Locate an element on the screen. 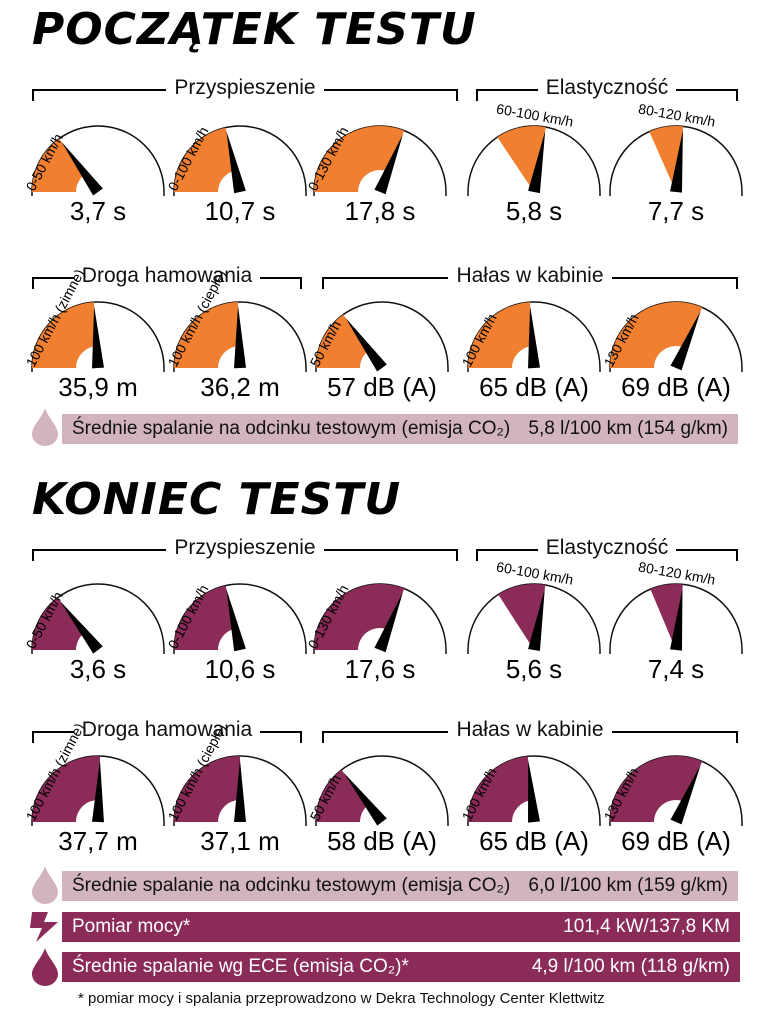 The width and height of the screenshot is (772, 1031). gauge-value: 3,6 s is located at coordinates (98, 669).